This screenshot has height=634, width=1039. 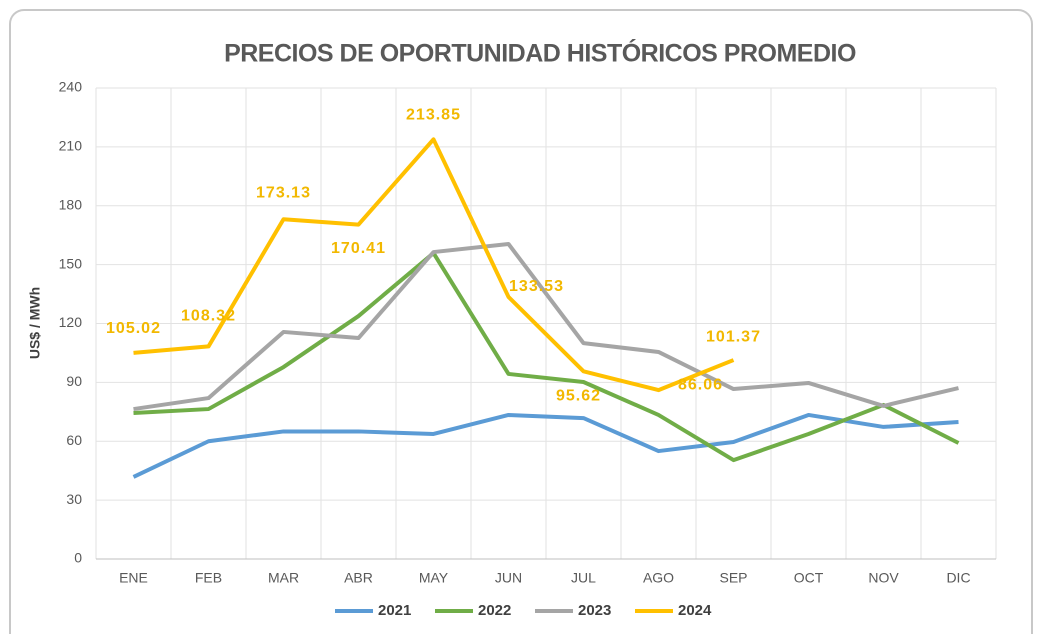 I want to click on x-tick-label: JUL, so click(x=583, y=578).